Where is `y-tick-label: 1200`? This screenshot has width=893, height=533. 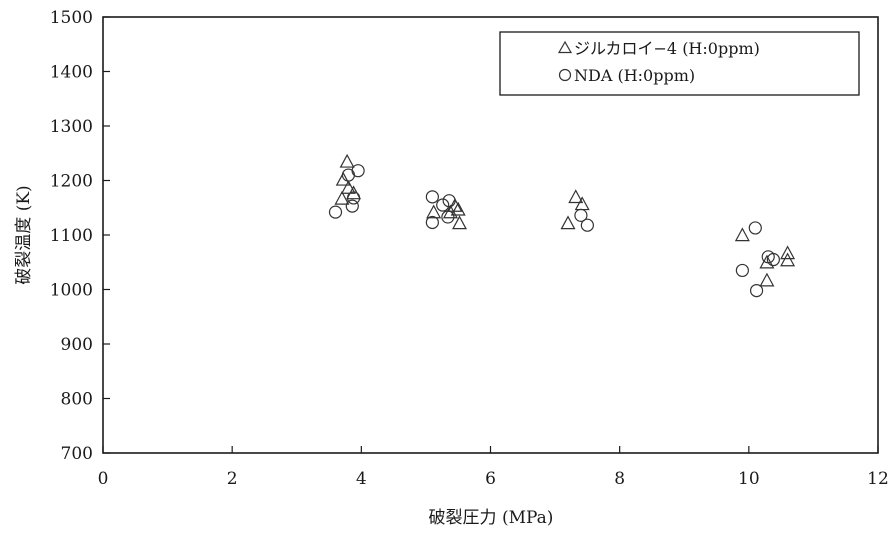
y-tick-label: 1200 is located at coordinates (71, 182).